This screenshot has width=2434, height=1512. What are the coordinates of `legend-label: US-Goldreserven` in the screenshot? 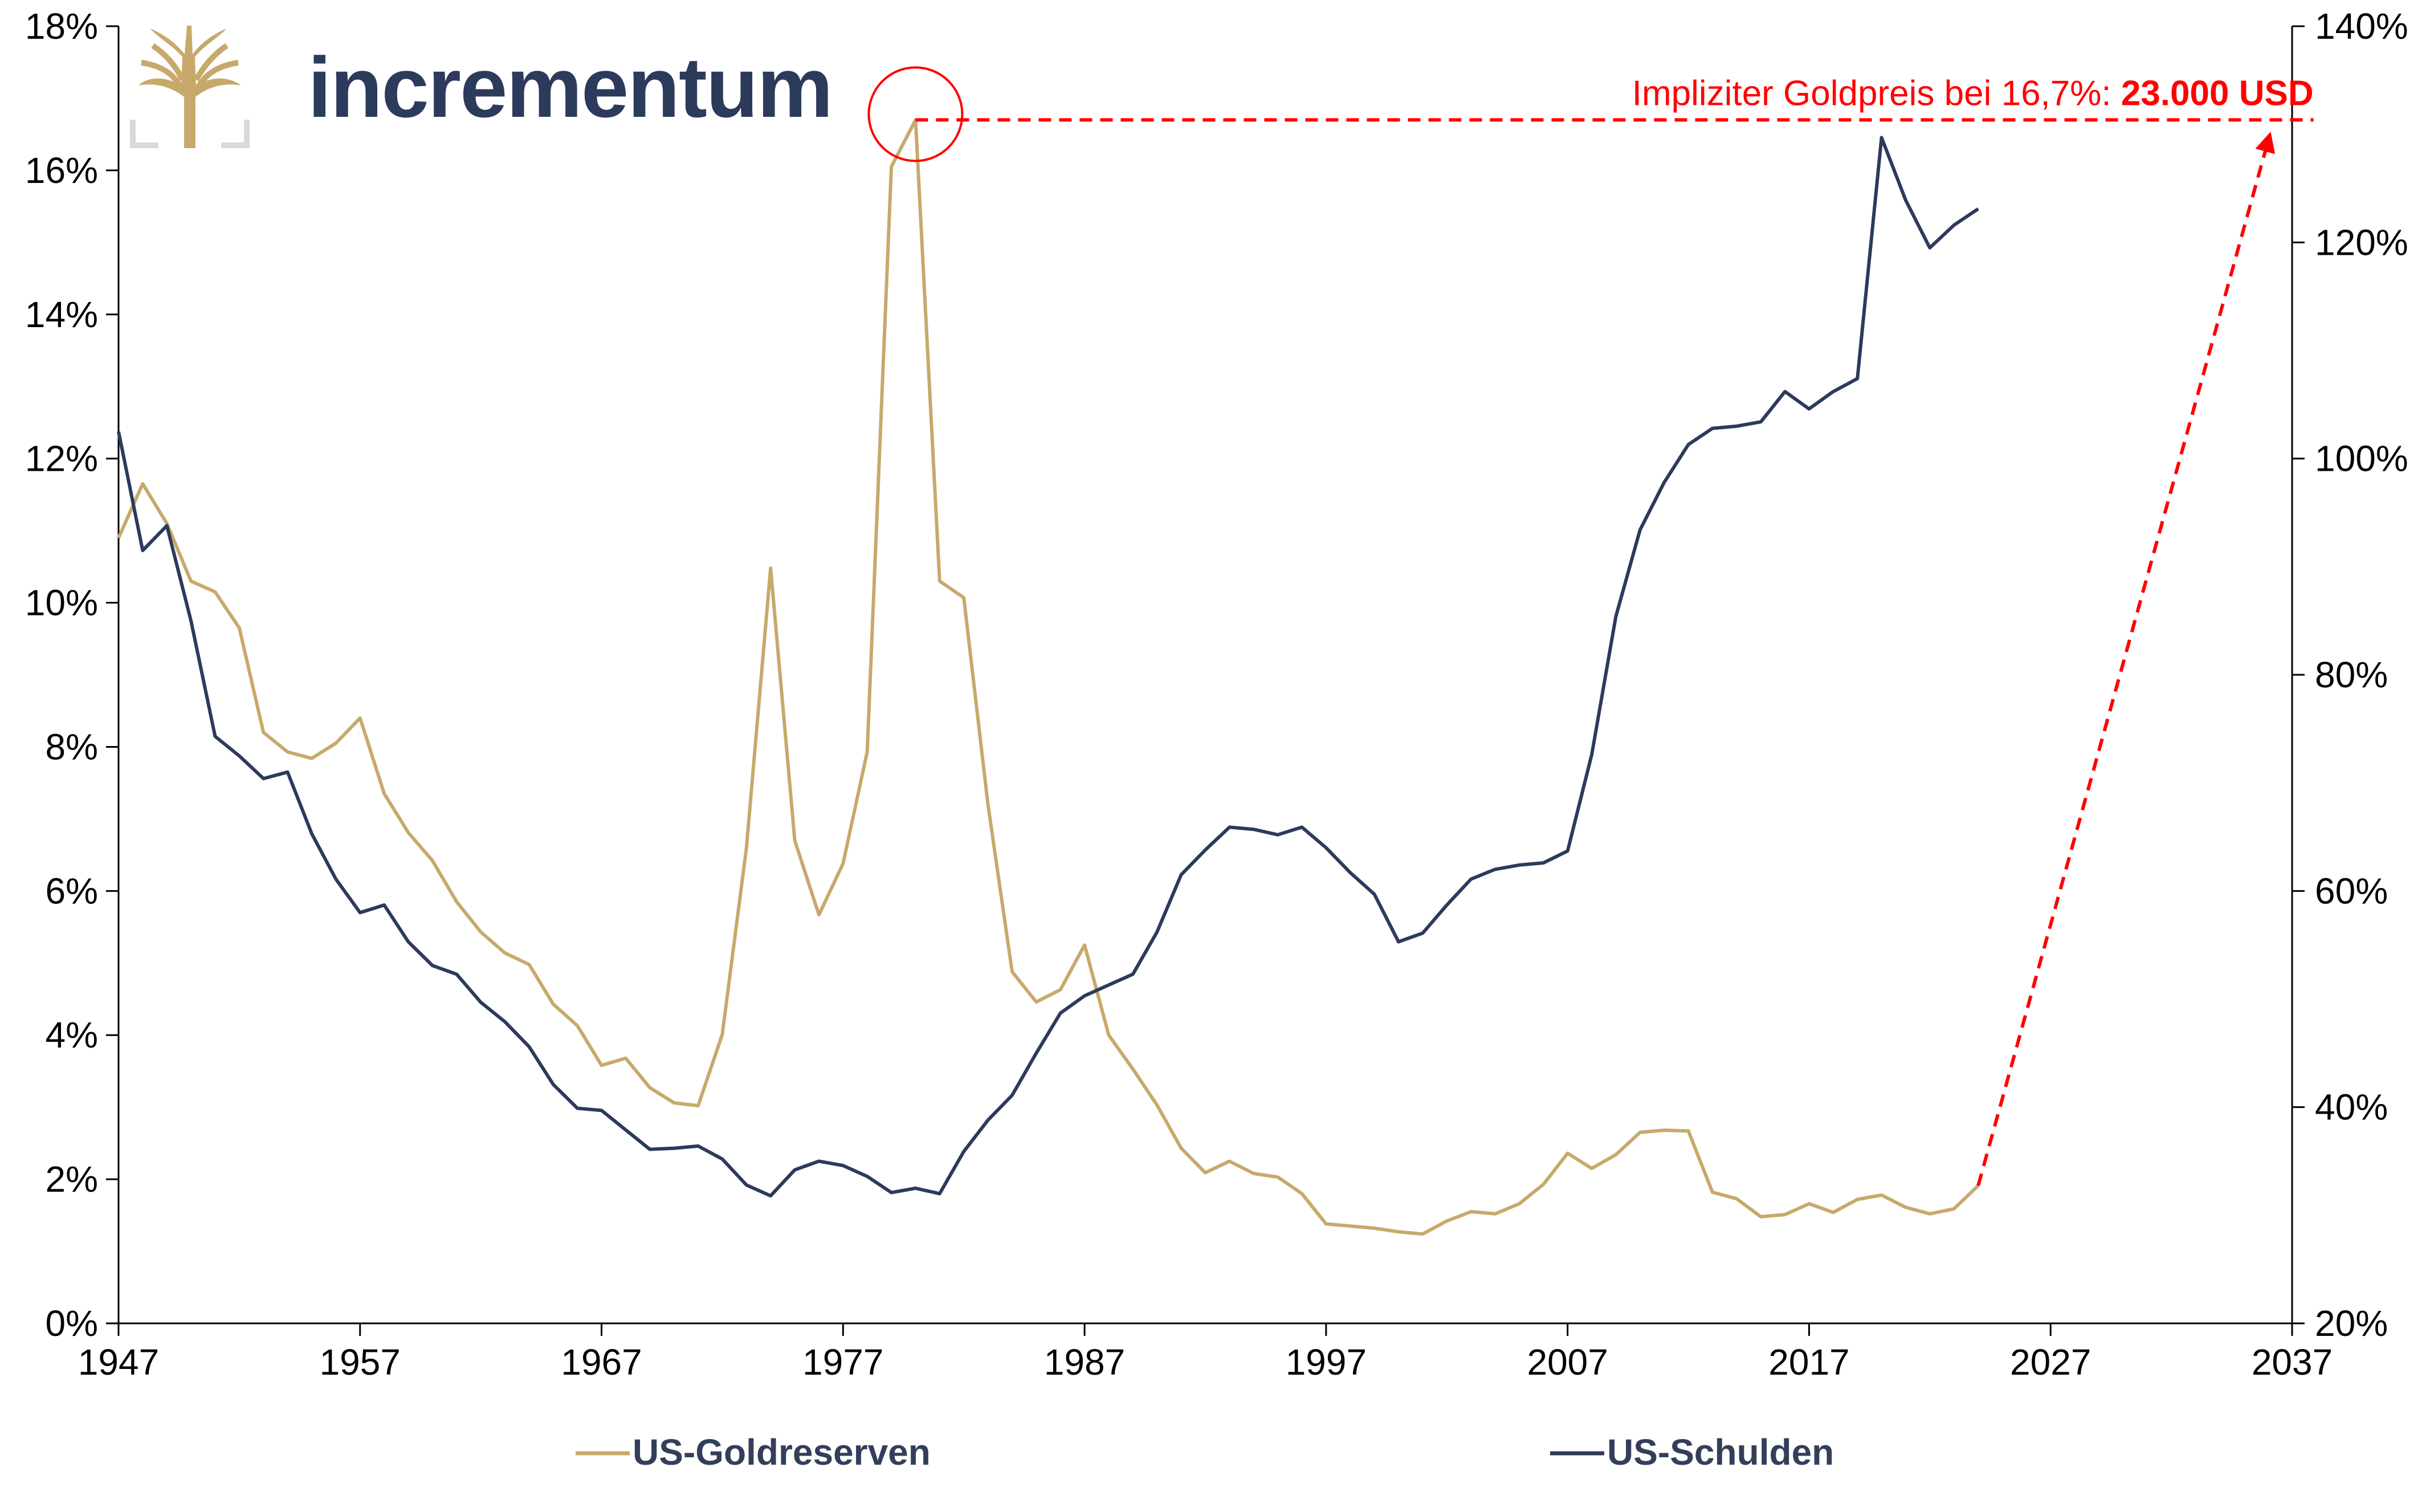 It's located at (782, 1452).